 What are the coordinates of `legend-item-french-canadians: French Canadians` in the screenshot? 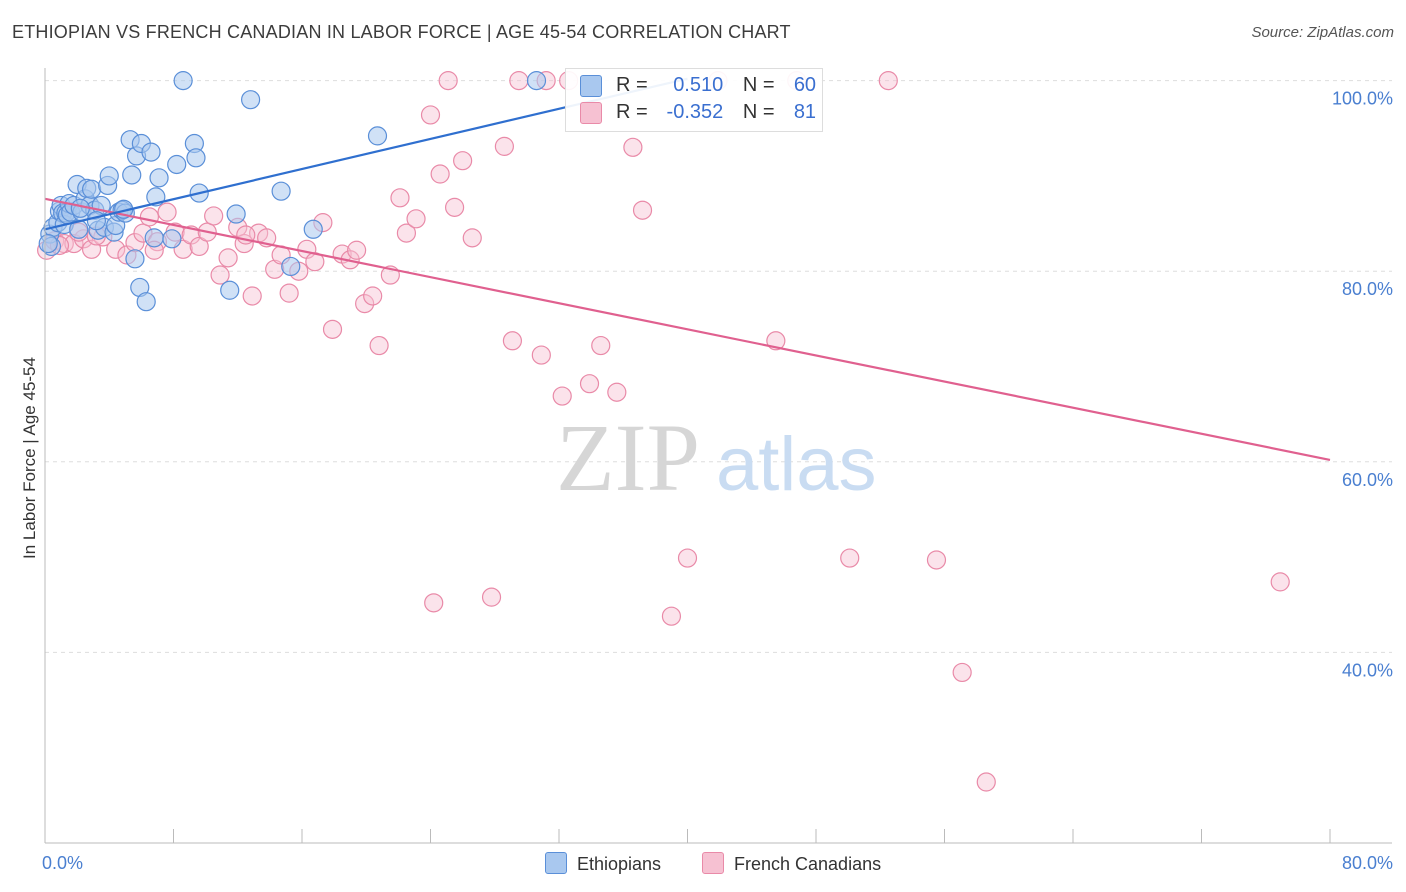 It's located at (791, 863).